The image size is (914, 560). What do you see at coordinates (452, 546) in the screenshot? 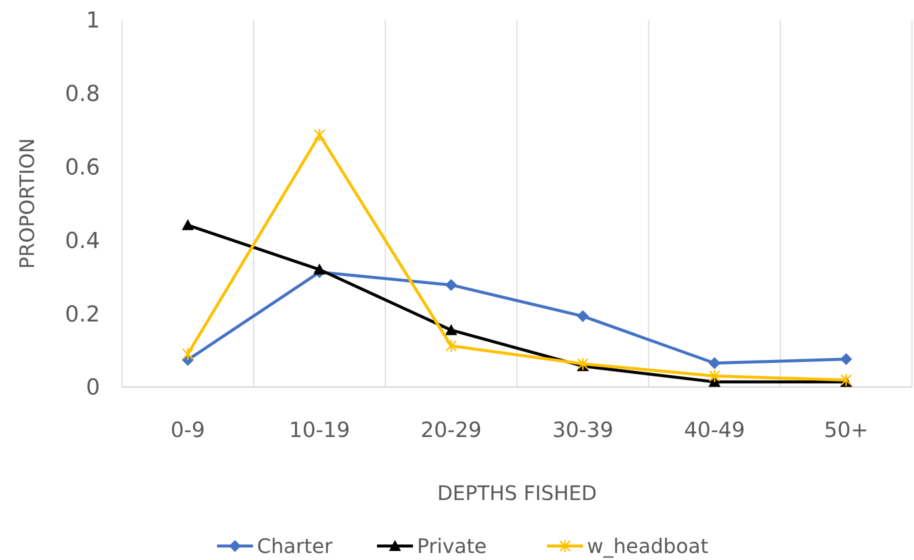
I see `legend-label: Private` at bounding box center [452, 546].